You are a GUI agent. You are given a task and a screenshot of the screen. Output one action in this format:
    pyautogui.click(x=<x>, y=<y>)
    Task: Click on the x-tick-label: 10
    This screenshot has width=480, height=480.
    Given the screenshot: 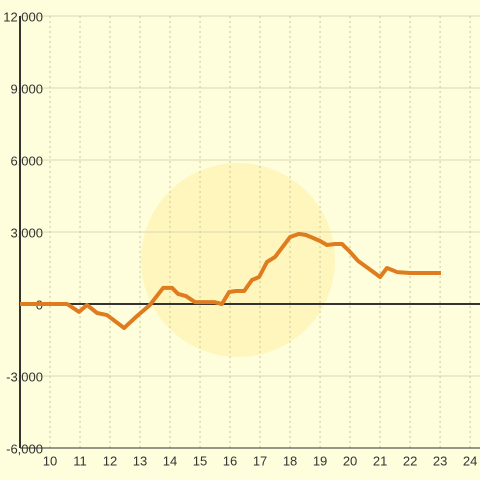 What is the action you would take?
    pyautogui.click(x=50, y=460)
    